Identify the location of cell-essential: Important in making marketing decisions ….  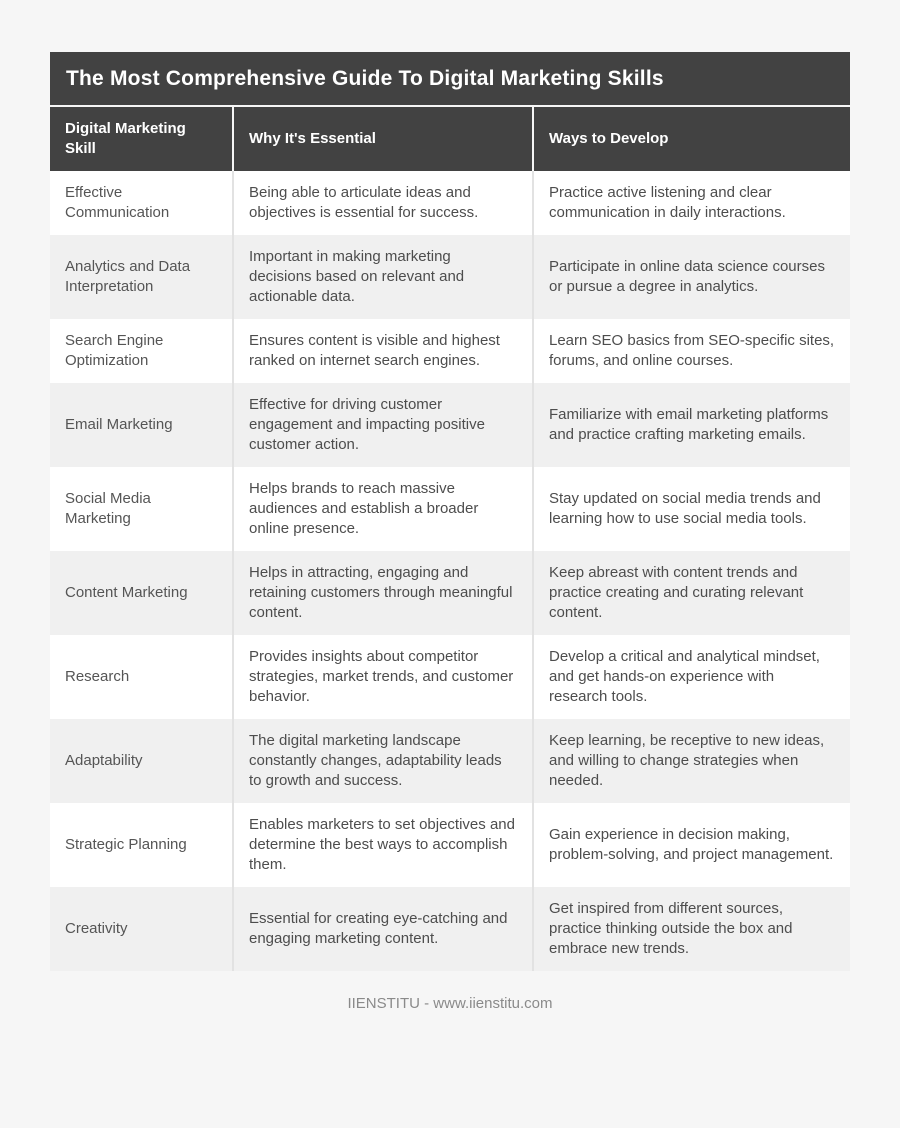
(382, 277).